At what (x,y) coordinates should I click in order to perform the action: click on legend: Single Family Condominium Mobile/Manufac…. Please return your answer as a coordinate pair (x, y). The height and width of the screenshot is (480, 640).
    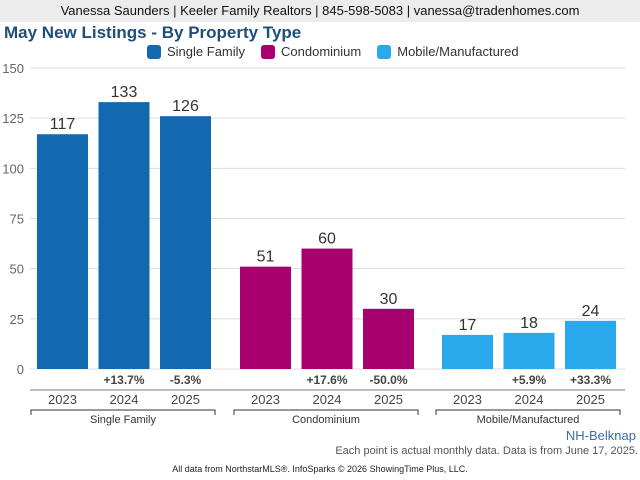
    Looking at the image, I should click on (341, 51).